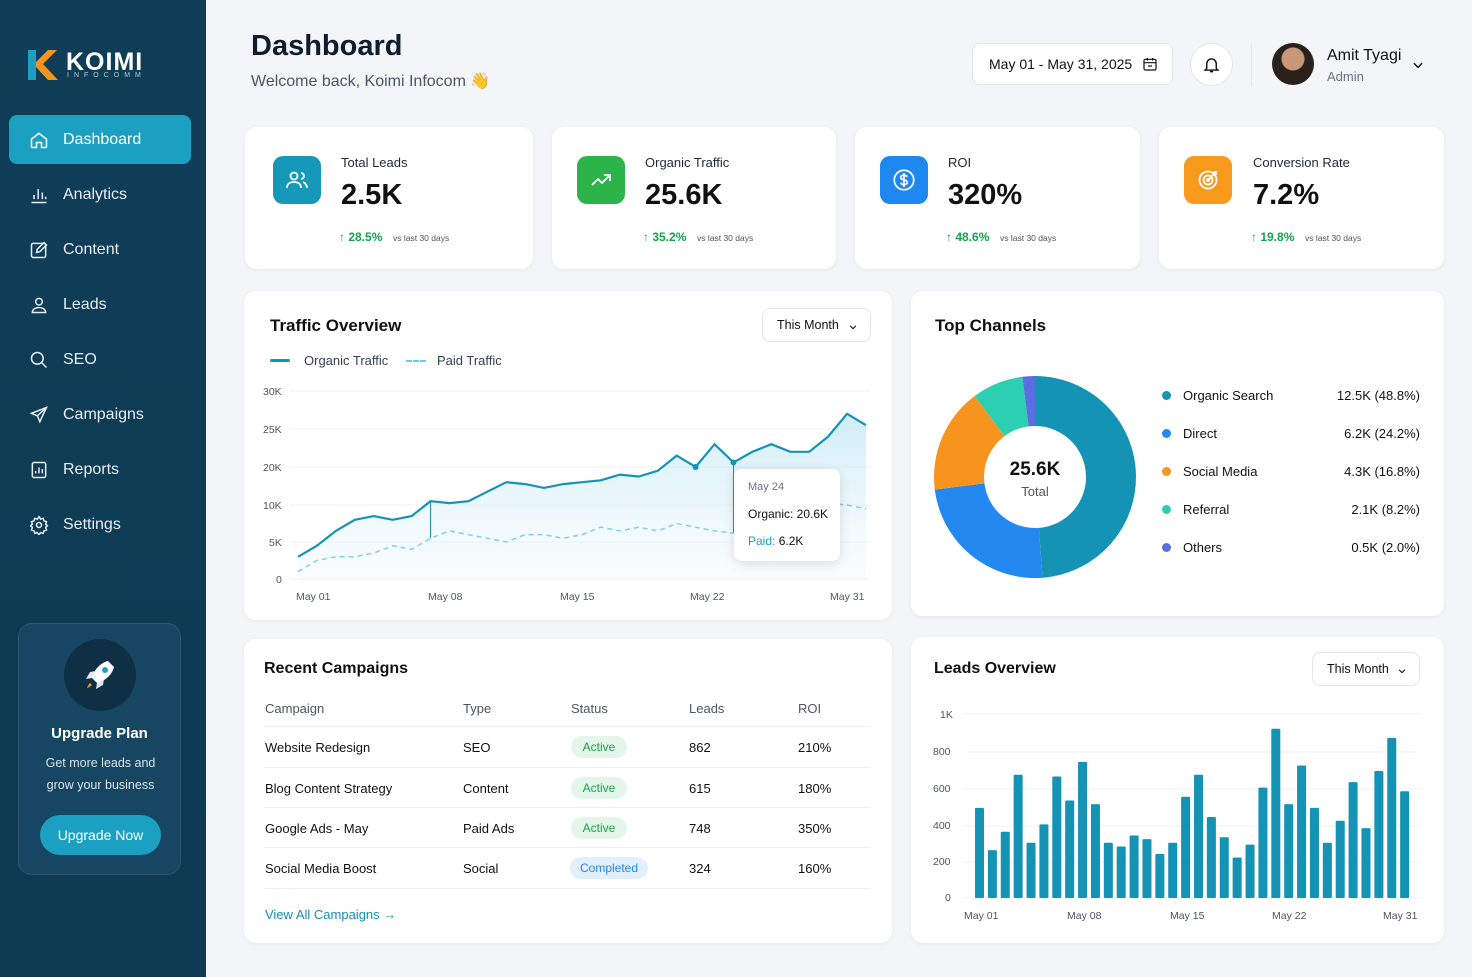  I want to click on chevron-down-icon, so click(1418, 65).